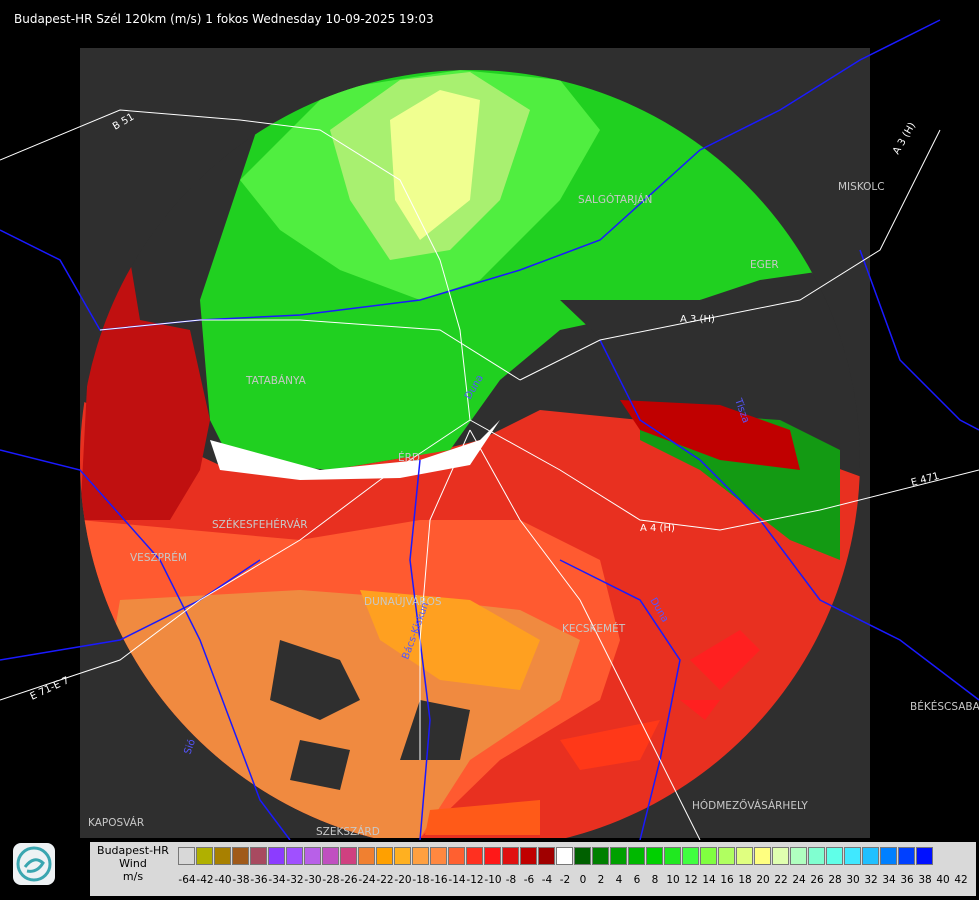 The height and width of the screenshot is (900, 979). I want to click on legend-title-line: Wind, so click(133, 863).